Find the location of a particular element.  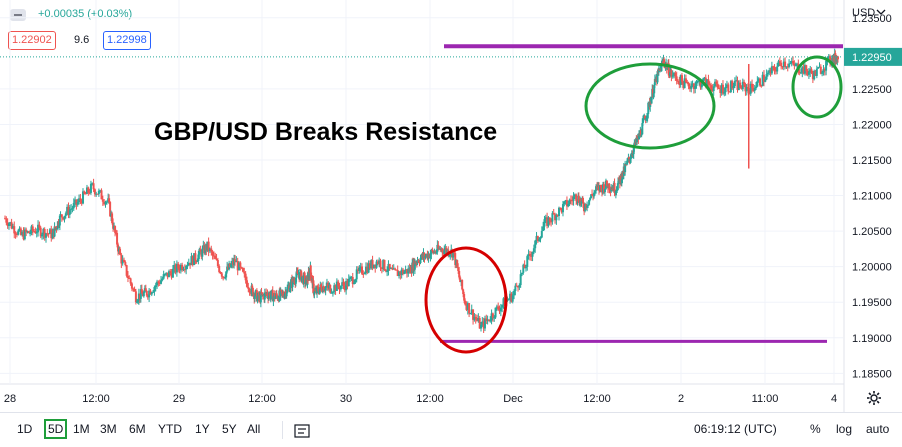

log-toggle: log is located at coordinates (844, 429).